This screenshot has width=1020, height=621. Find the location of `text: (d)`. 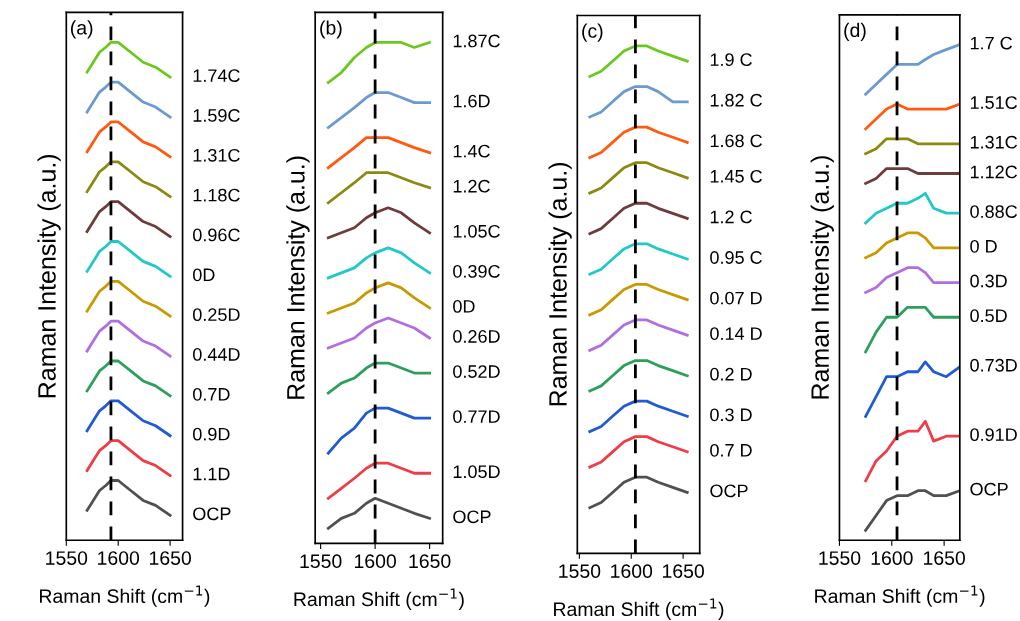

text: (d) is located at coordinates (855, 31).